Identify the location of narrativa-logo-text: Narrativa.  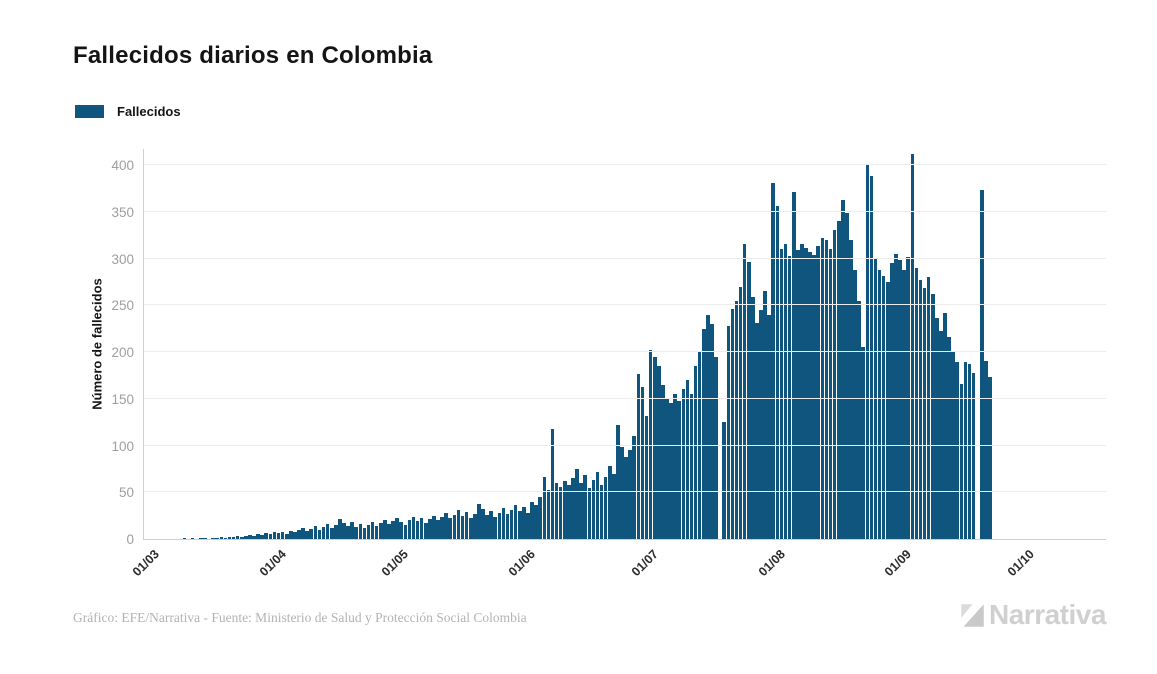
(1047, 614).